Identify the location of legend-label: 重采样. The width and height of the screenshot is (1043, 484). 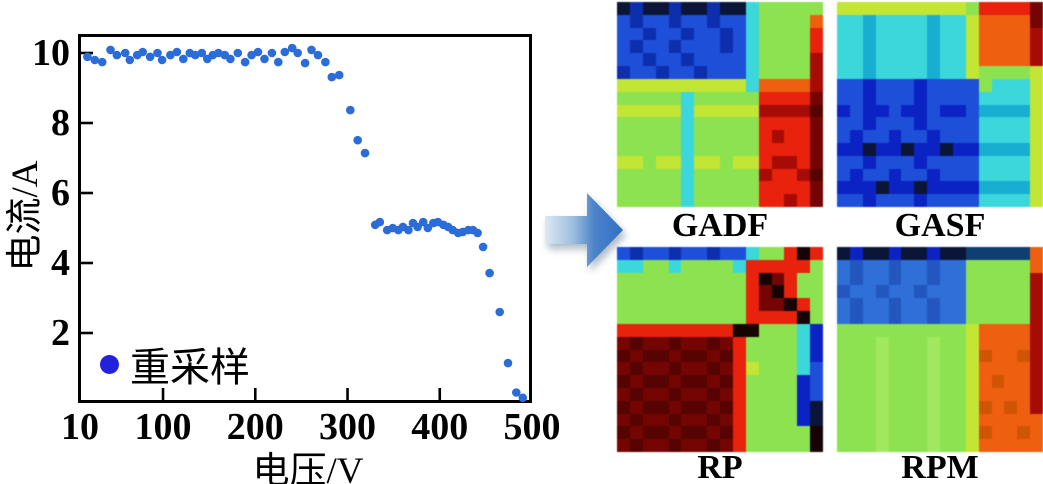
(190, 367).